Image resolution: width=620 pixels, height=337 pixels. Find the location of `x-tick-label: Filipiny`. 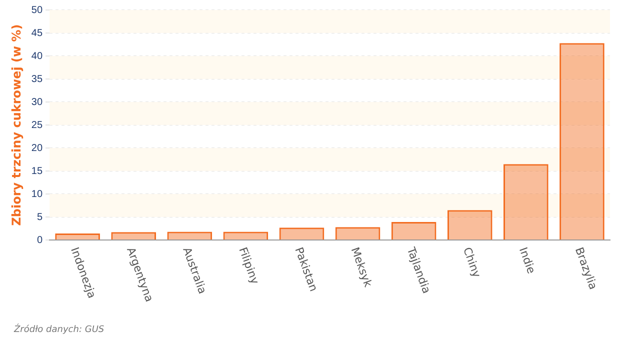

x-tick-label: Filipiny is located at coordinates (249, 266).